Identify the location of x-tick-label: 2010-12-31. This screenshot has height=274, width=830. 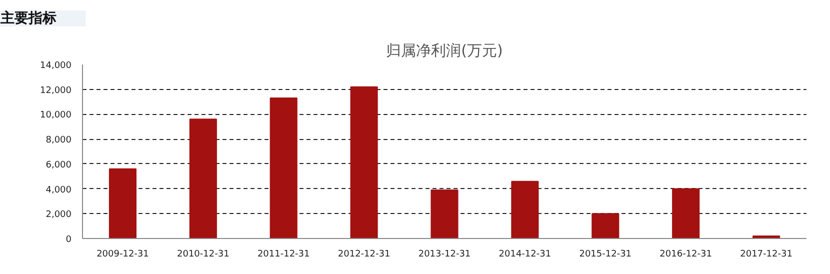
(203, 255).